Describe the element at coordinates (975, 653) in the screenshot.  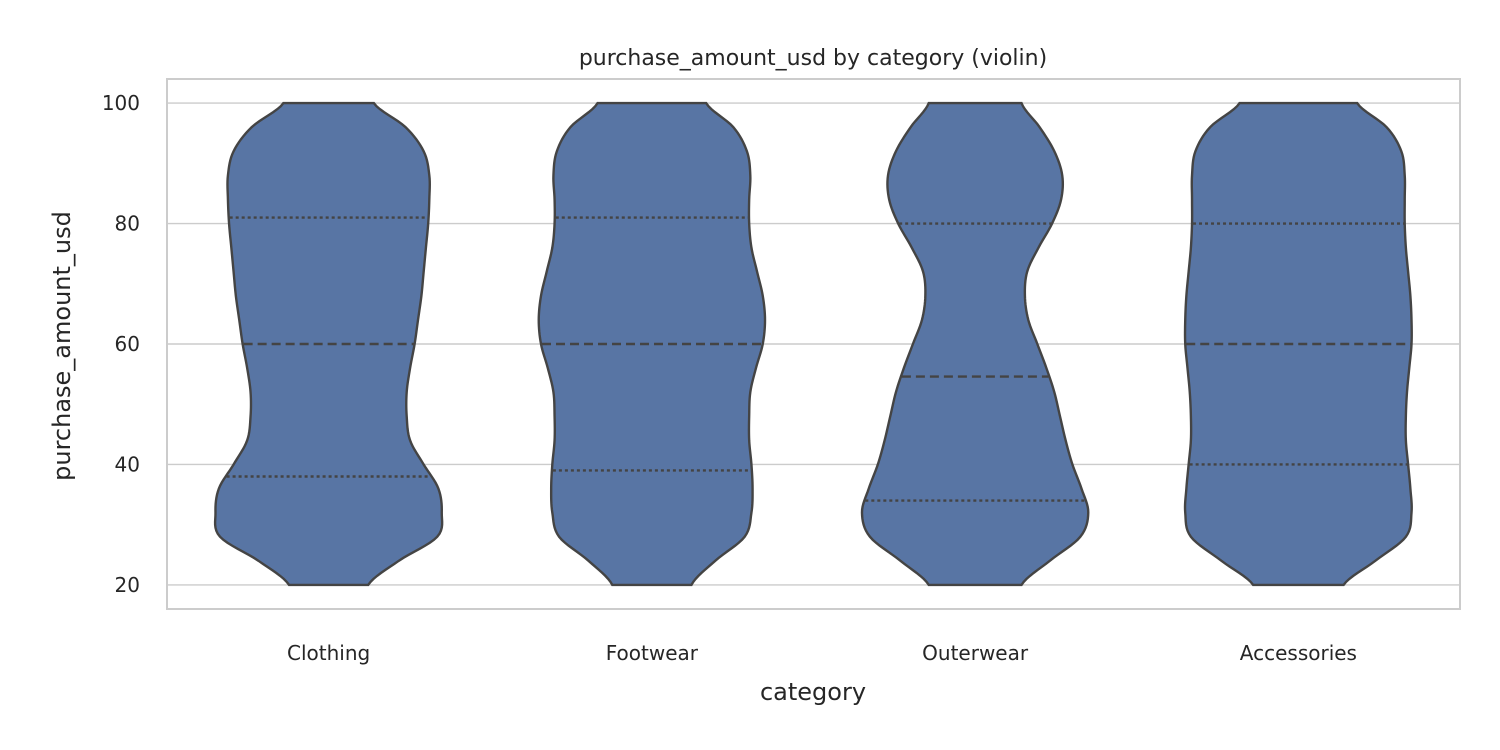
I see `x-tick-label-outerwear: Outerwear` at that location.